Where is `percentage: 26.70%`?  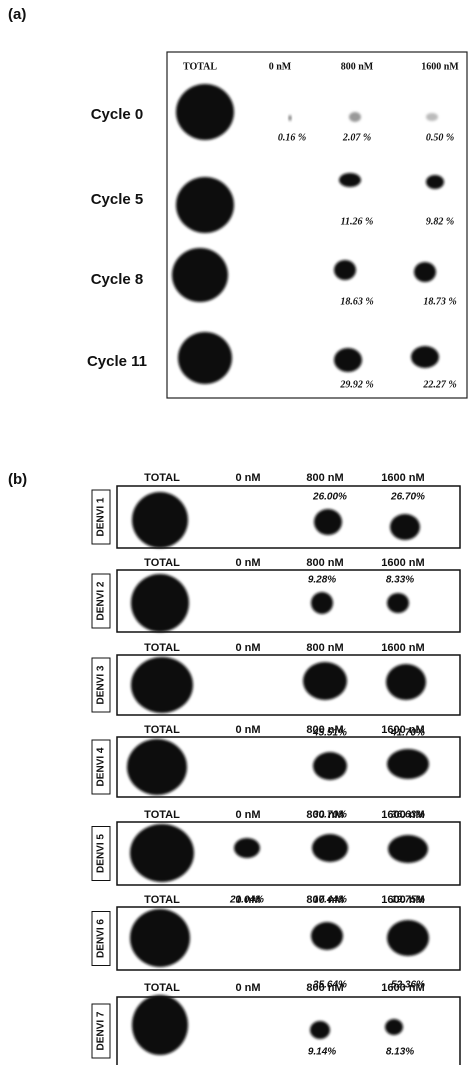
percentage: 26.70% is located at coordinates (407, 497).